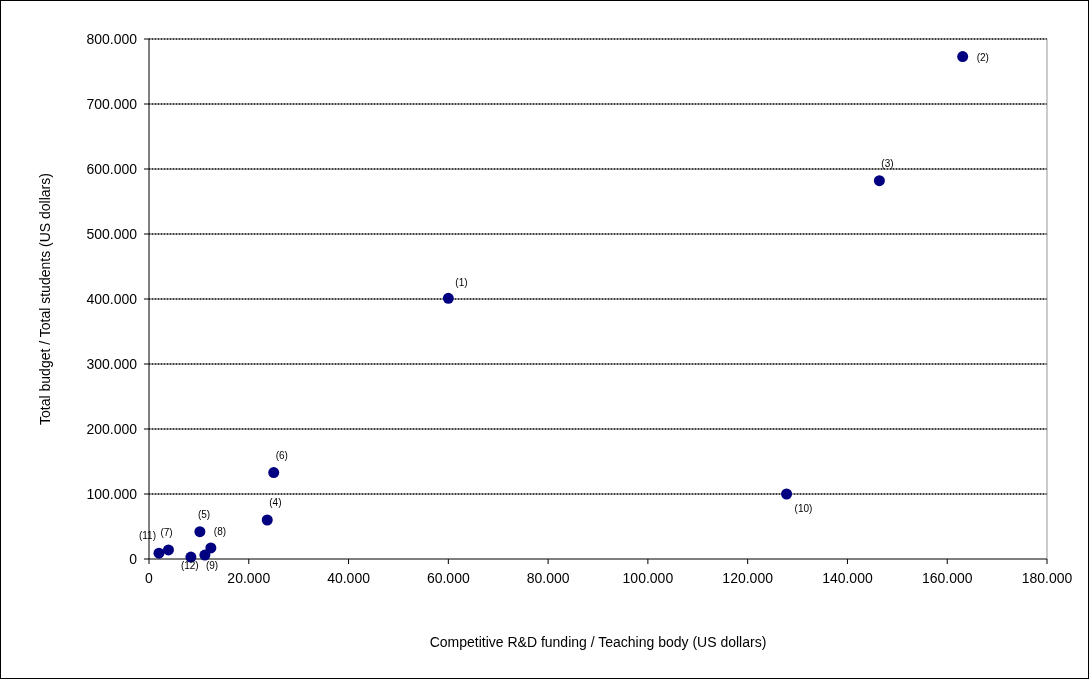 The width and height of the screenshot is (1089, 679). What do you see at coordinates (281, 455) in the screenshot?
I see `annotation: (6)` at bounding box center [281, 455].